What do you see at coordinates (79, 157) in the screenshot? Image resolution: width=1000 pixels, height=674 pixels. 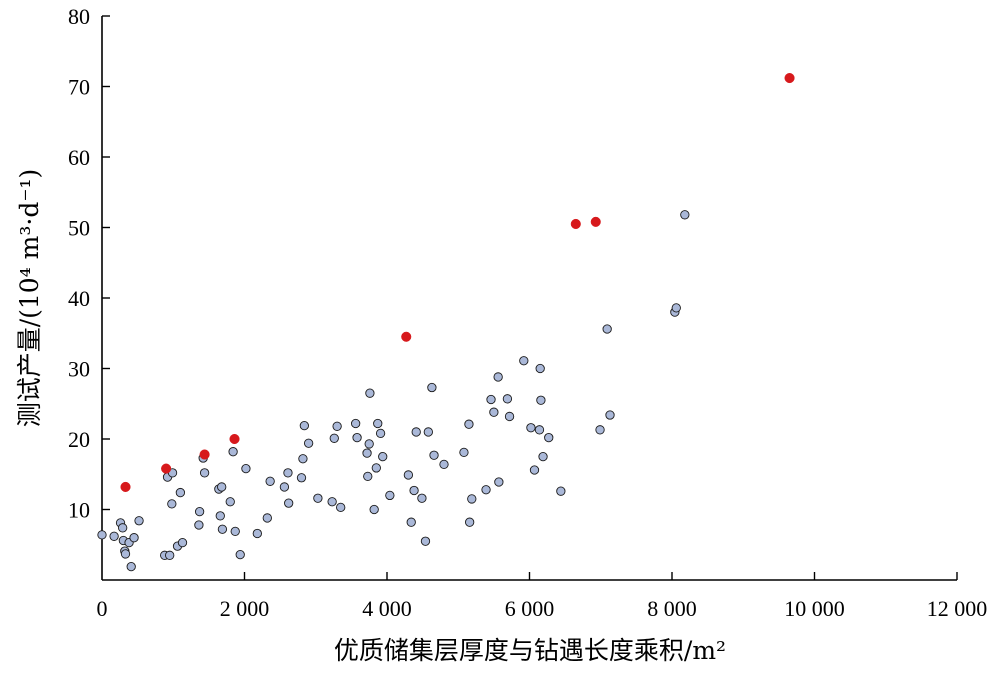 I see `y-tick-label: 60` at bounding box center [79, 157].